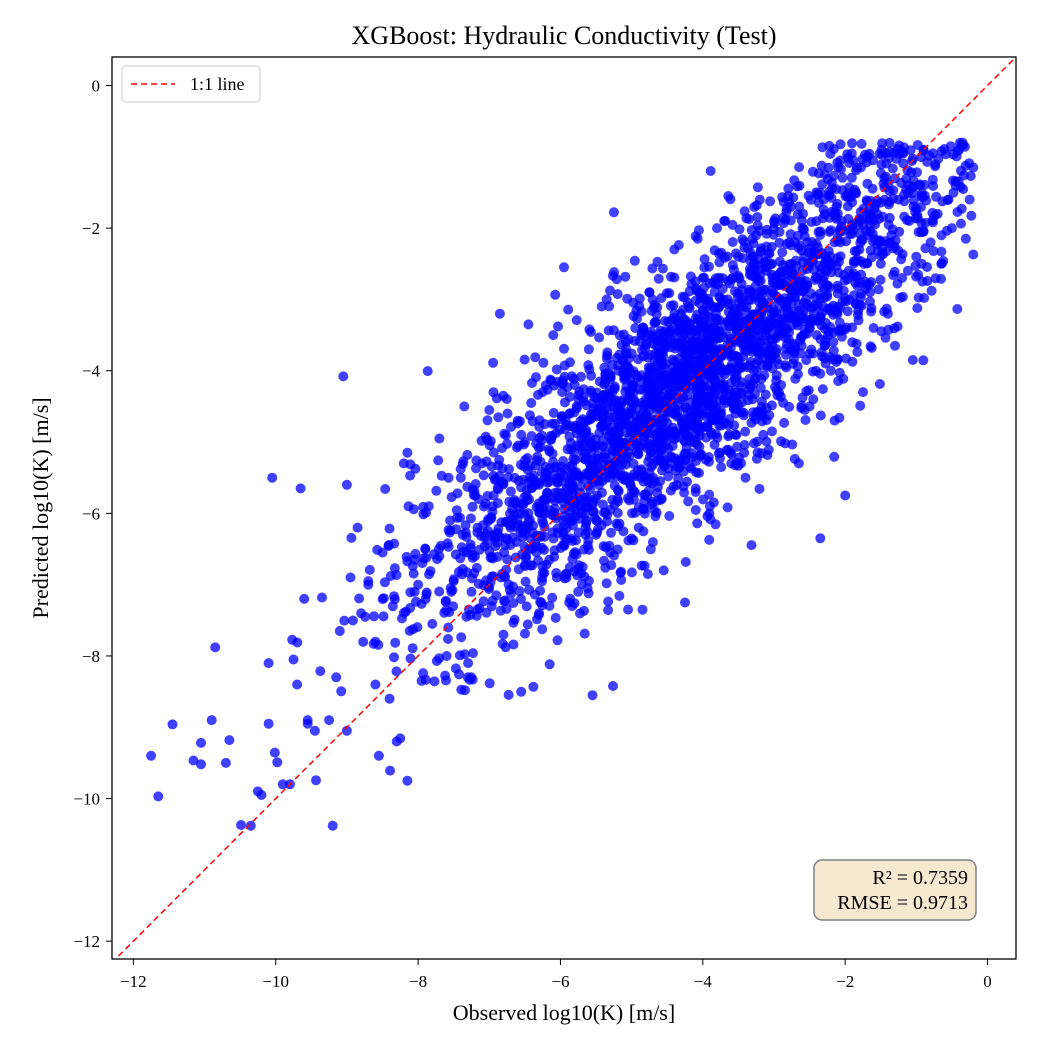  Describe the element at coordinates (902, 903) in the screenshot. I see `rmse-text: RMSE = 0.9713` at that location.